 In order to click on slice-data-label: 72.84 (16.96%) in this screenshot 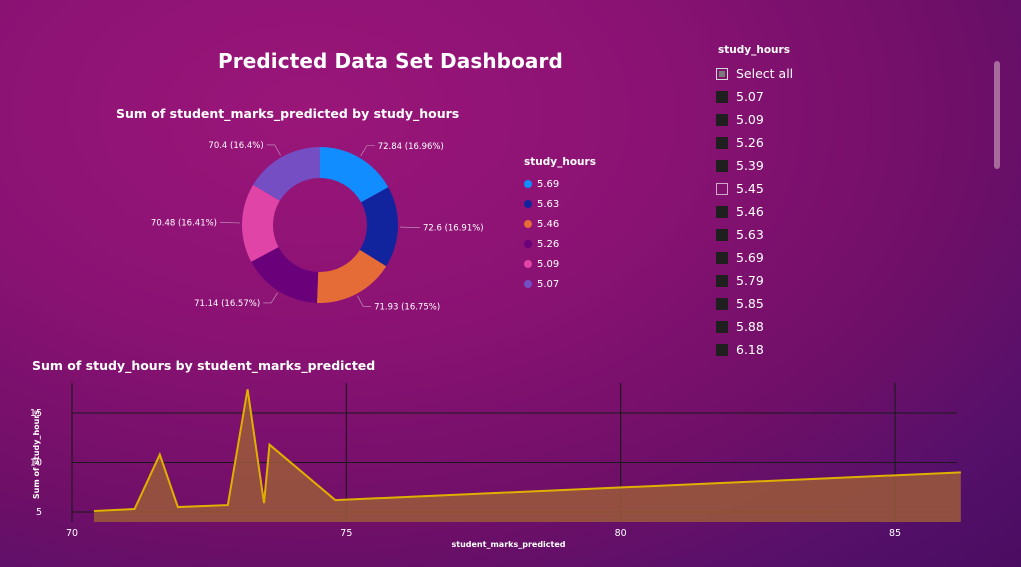, I will do `click(411, 147)`.